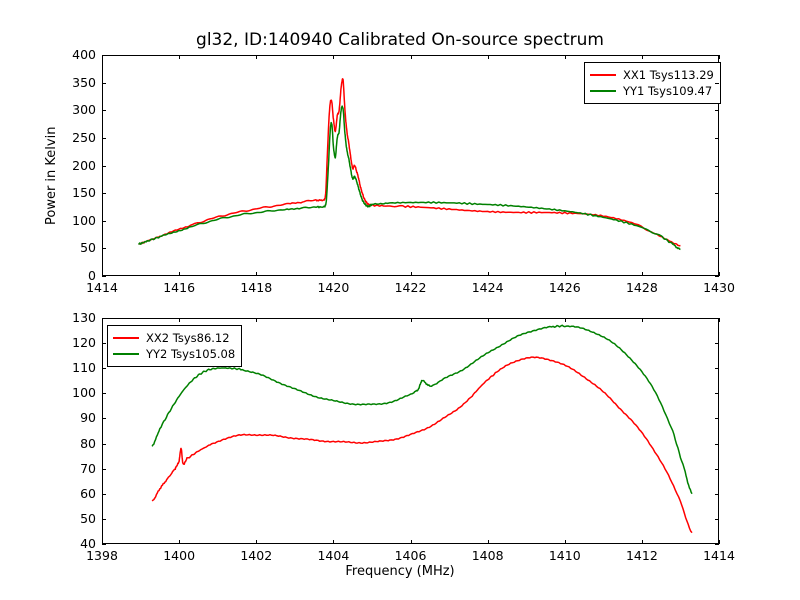 The height and width of the screenshot is (600, 800). I want to click on top-plot-legend: XX1 Tsys113.29 YY1 Tsys109.47, so click(652, 83).